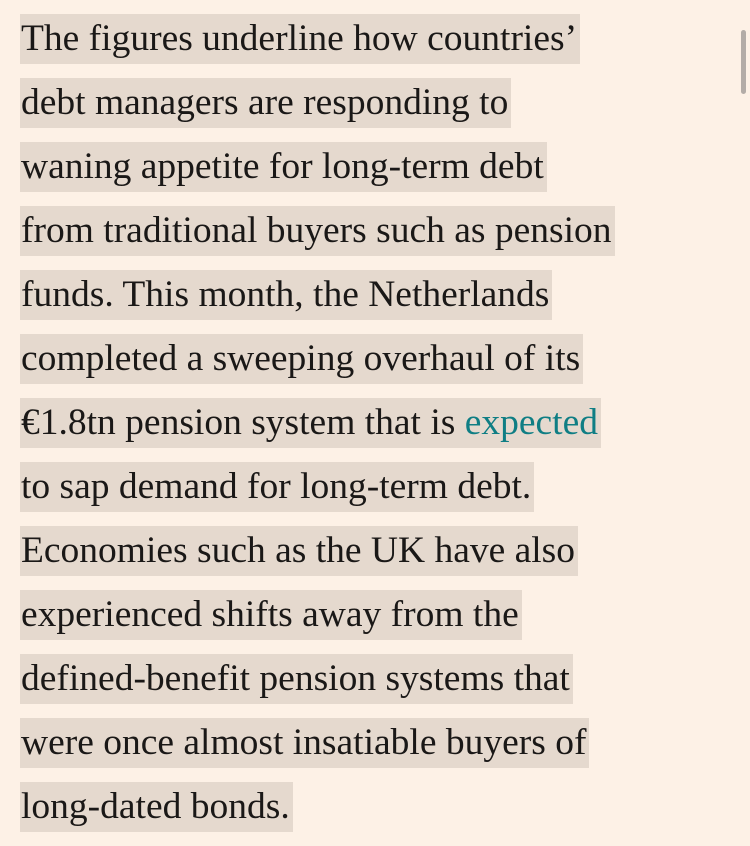 This screenshot has height=846, width=750. What do you see at coordinates (299, 551) in the screenshot?
I see `highlighted-text: Economies such as the UK have also` at bounding box center [299, 551].